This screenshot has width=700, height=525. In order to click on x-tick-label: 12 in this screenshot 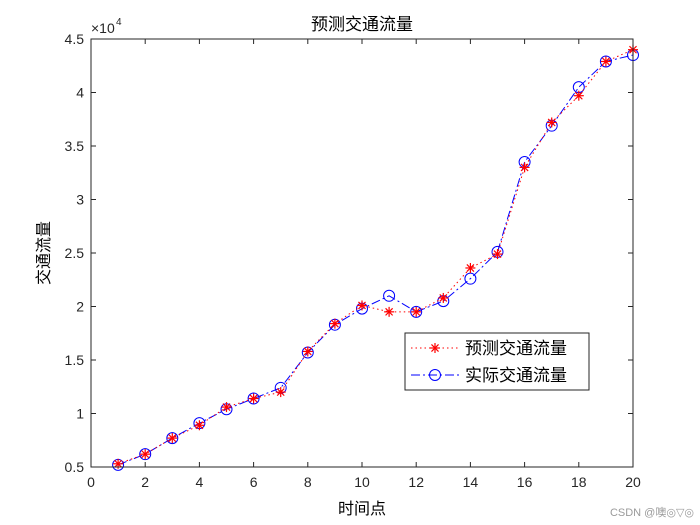, I will do `click(416, 482)`.